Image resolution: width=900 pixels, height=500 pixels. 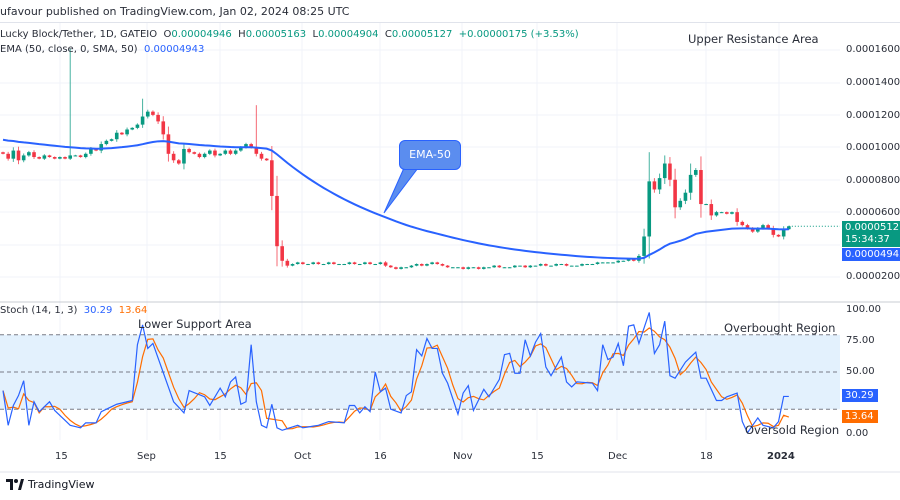 I want to click on lower-support-label: Lower Support Area, so click(x=195, y=324).